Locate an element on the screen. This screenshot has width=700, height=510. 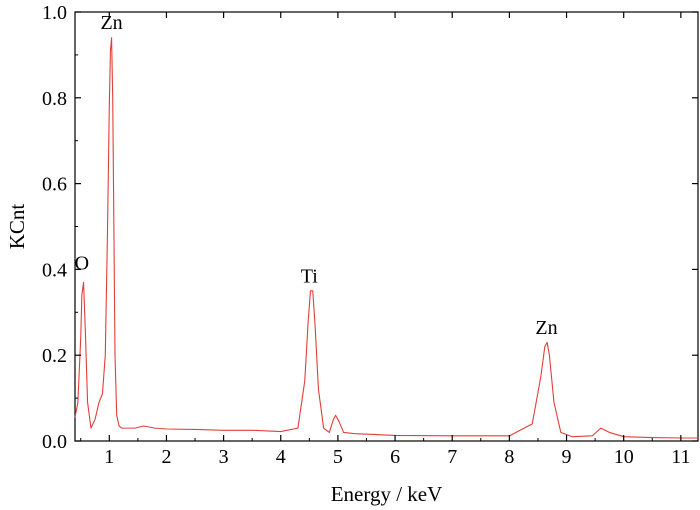
x-tick-label: 6 is located at coordinates (395, 457).